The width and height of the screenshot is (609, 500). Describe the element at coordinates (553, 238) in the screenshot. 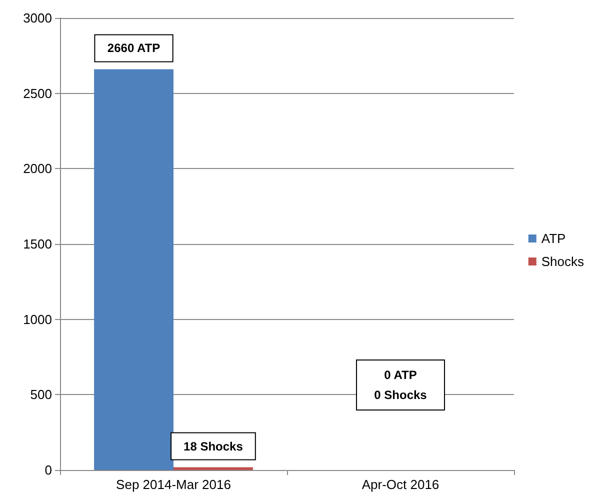

I see `legend-label: ATP` at that location.